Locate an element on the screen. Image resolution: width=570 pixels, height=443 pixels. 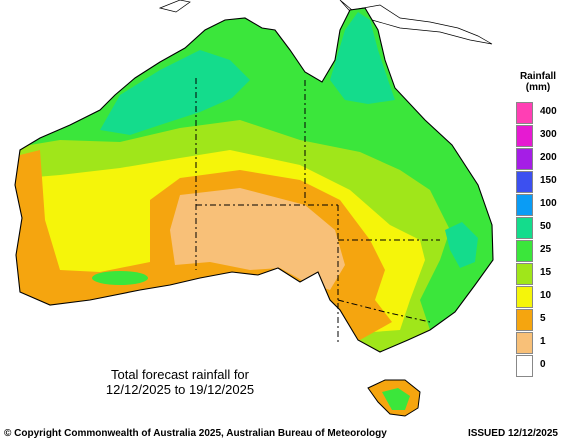
legend-item: 15 is located at coordinates (542, 274).